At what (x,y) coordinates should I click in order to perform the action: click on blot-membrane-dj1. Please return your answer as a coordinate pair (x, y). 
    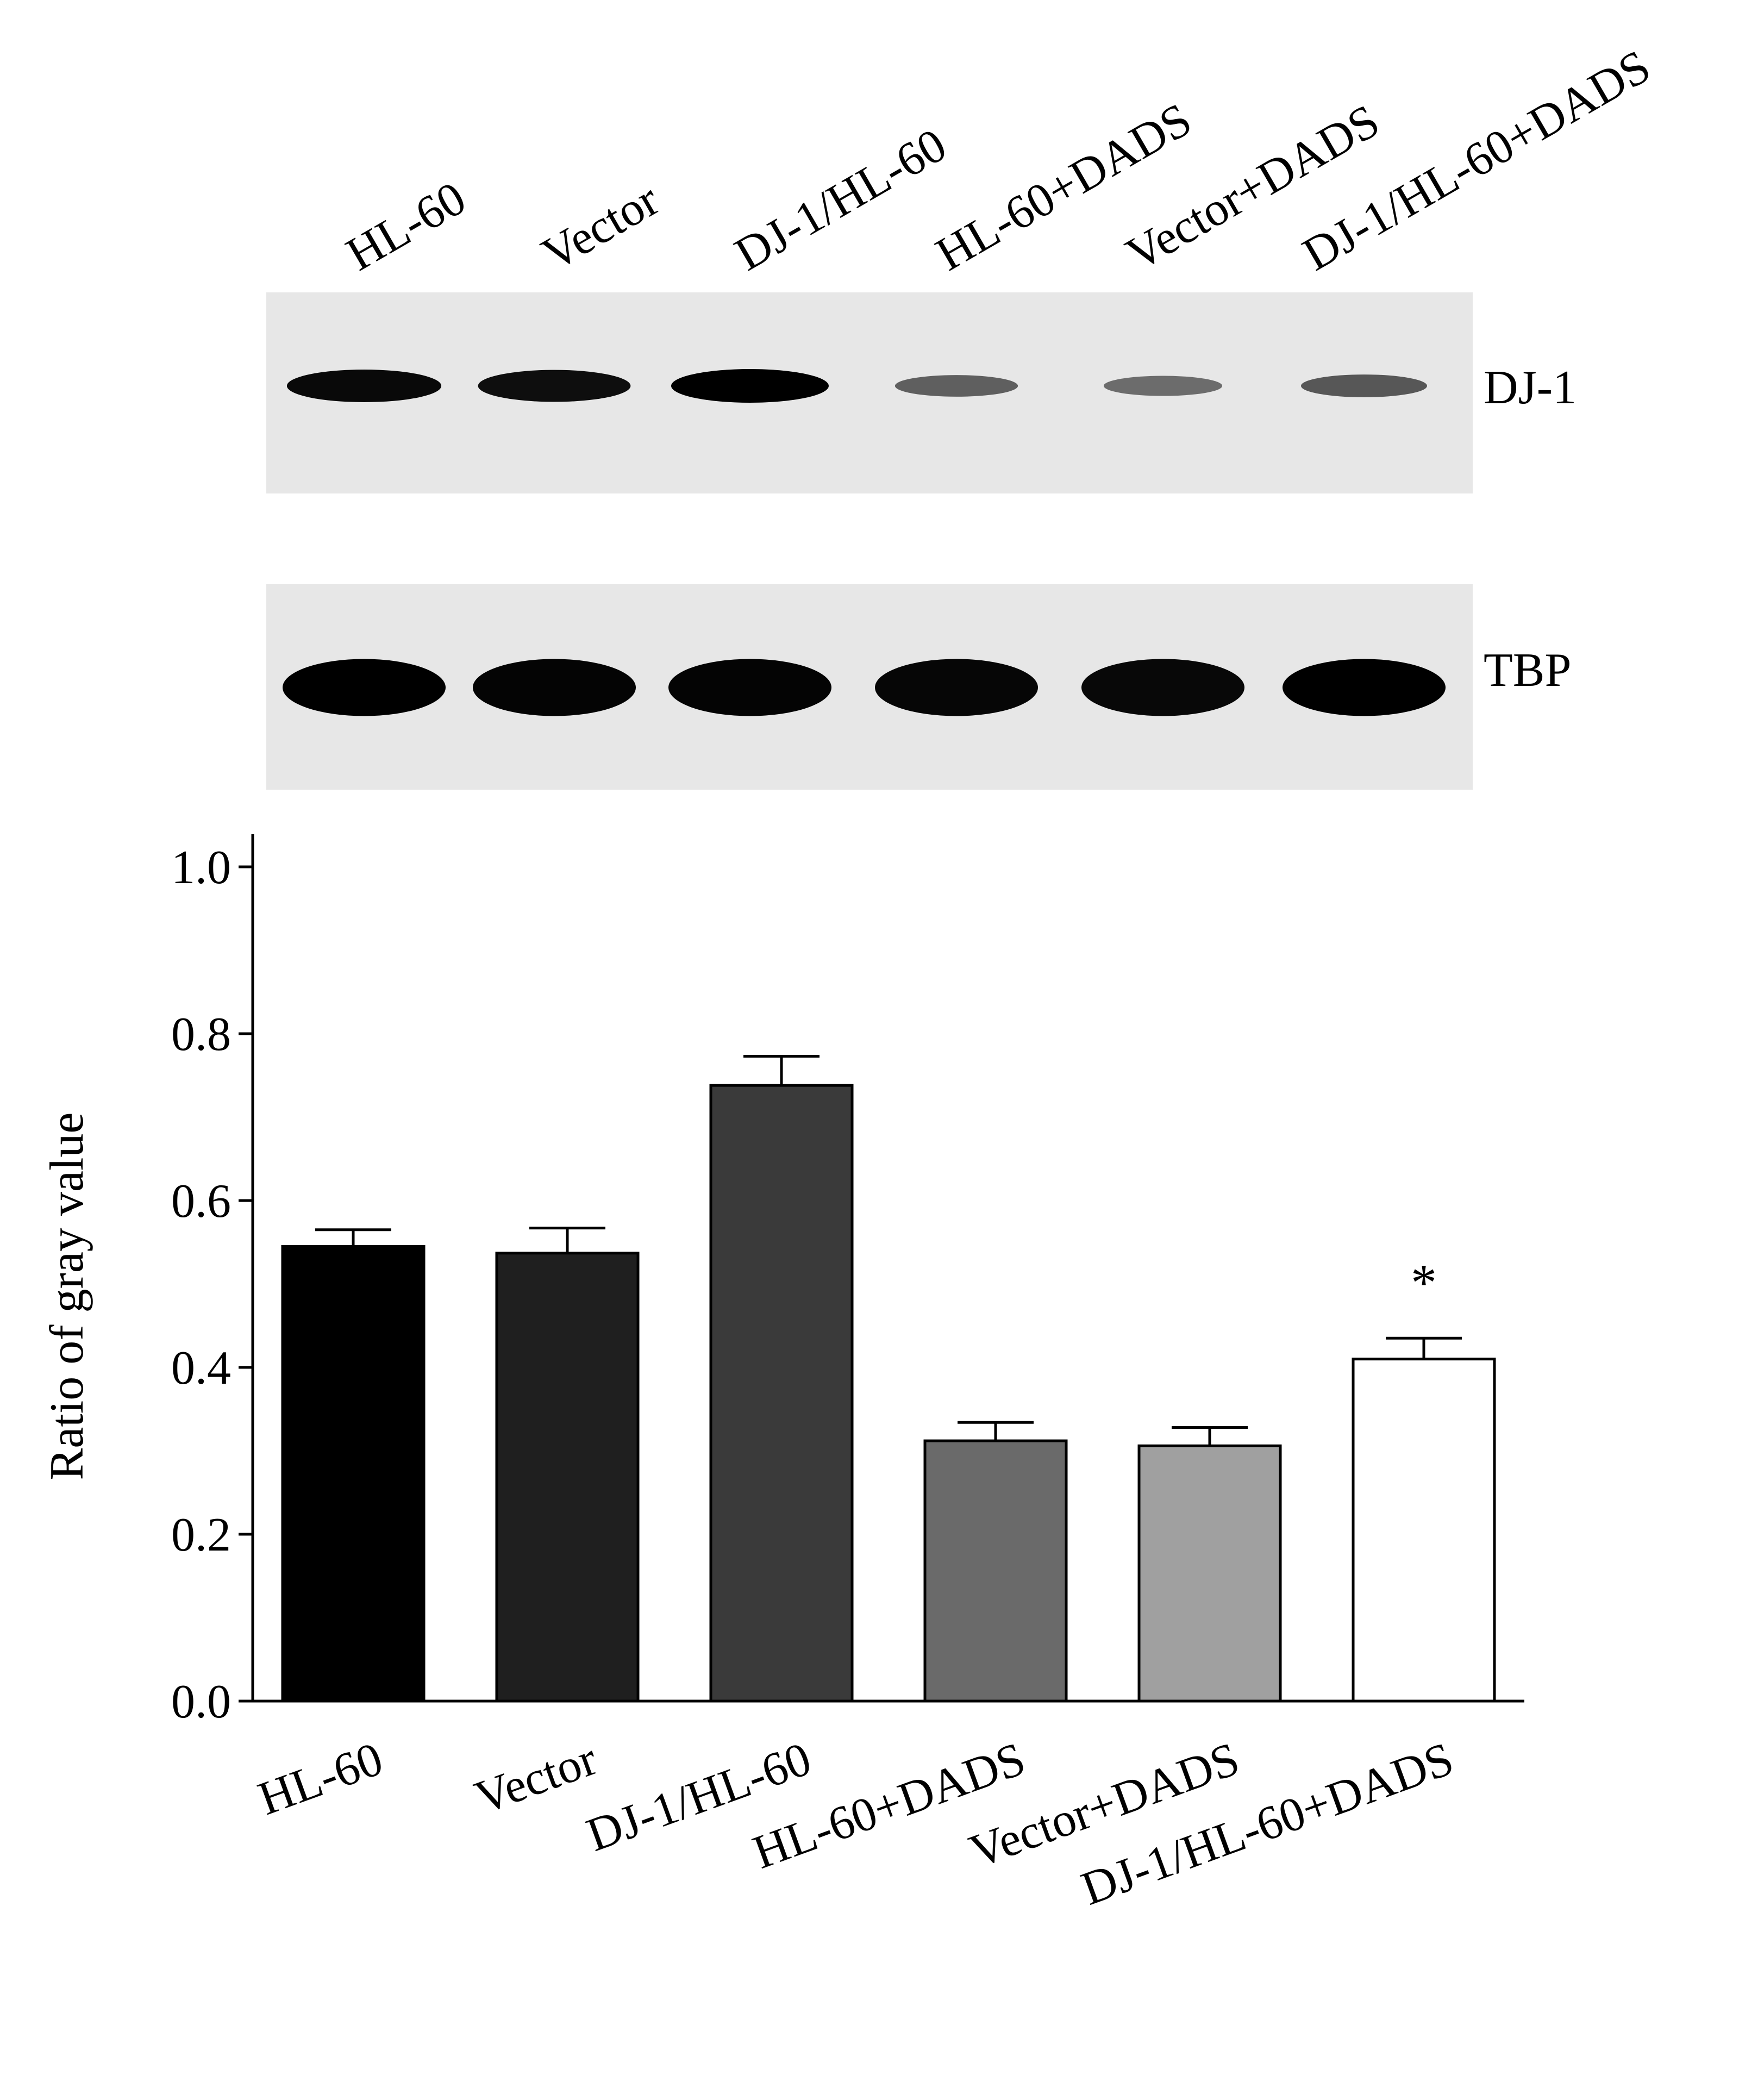
    Looking at the image, I should click on (869, 392).